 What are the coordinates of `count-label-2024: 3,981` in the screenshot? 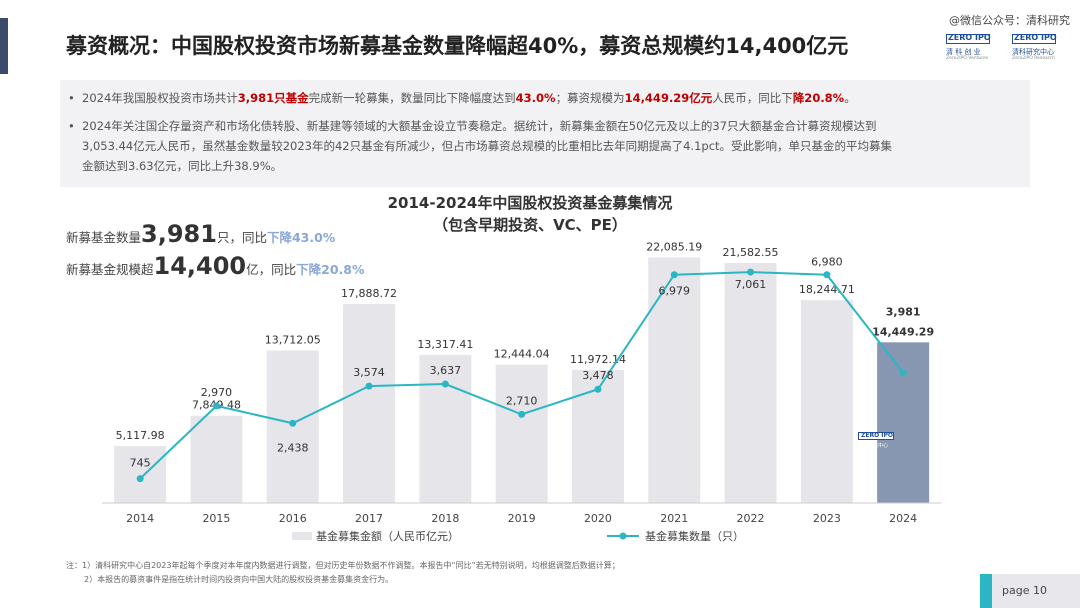 It's located at (903, 311).